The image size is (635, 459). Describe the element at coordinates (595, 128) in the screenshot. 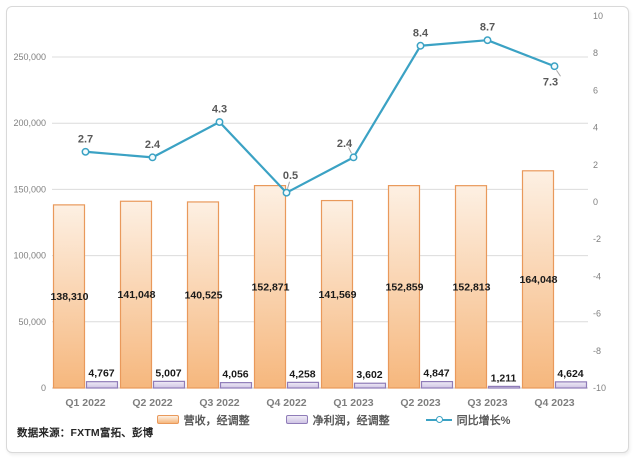

I see `right-axis-tick-label: 4` at that location.